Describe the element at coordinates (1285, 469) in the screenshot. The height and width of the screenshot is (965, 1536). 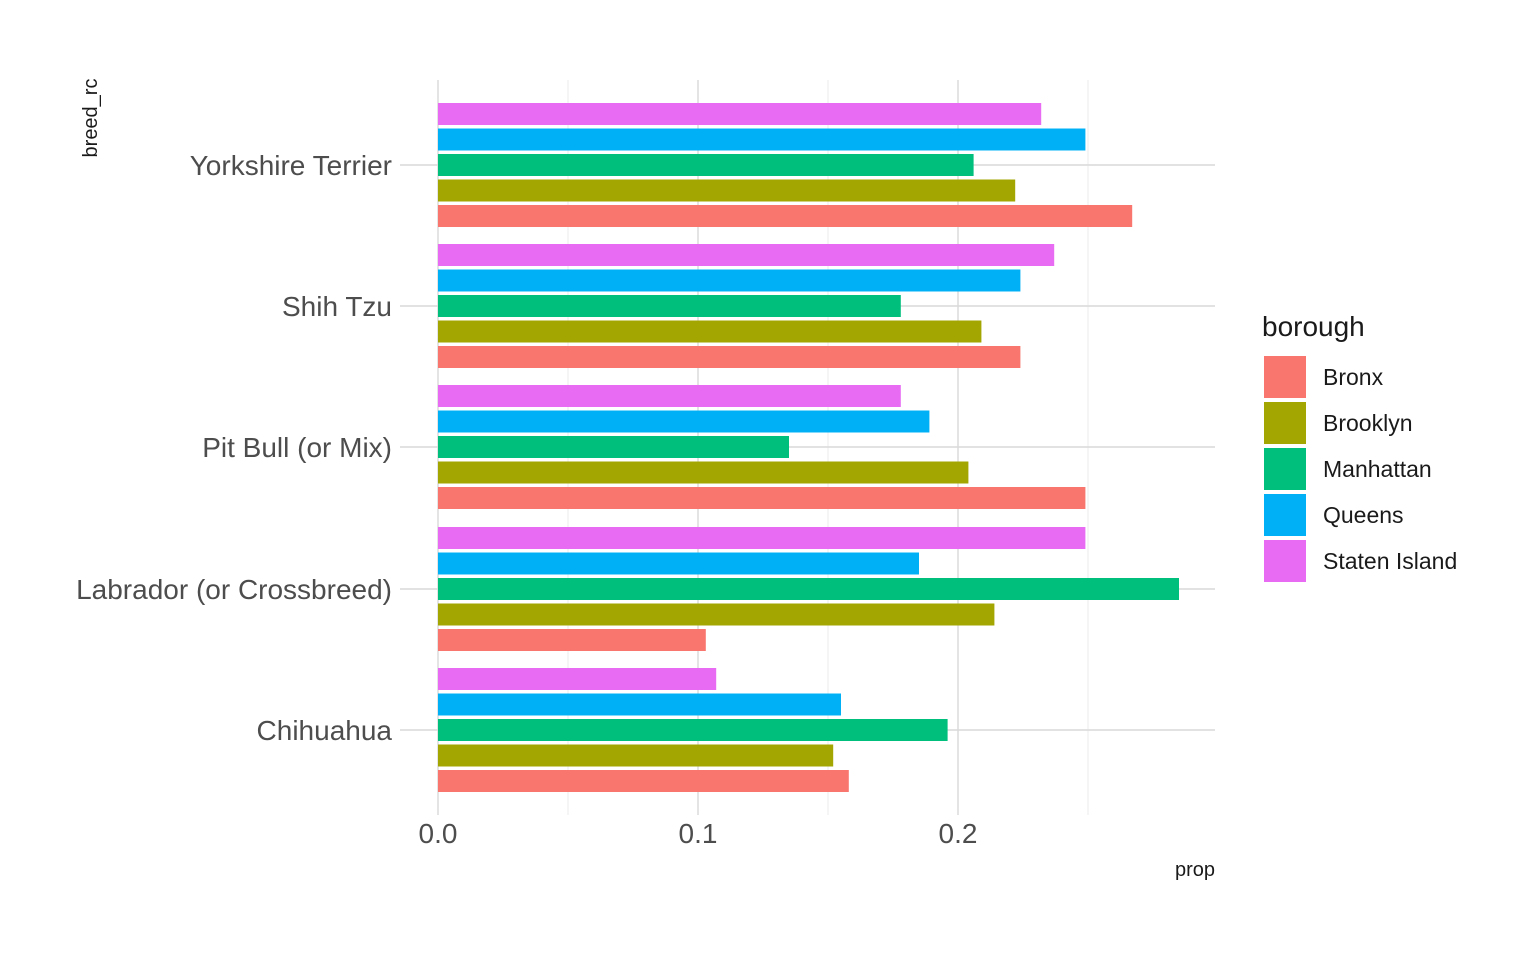
I see `legend-key-manhattan` at that location.